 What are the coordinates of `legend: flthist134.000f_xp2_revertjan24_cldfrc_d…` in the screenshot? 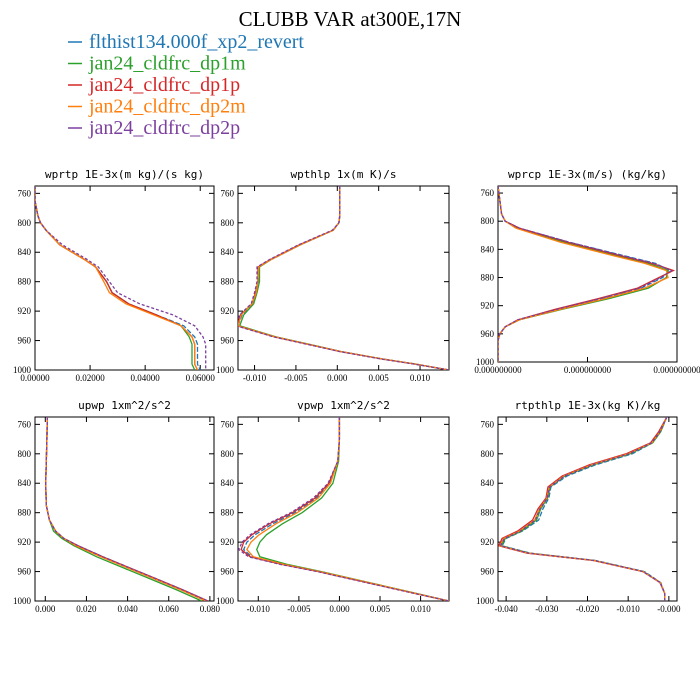 It's located at (186, 85).